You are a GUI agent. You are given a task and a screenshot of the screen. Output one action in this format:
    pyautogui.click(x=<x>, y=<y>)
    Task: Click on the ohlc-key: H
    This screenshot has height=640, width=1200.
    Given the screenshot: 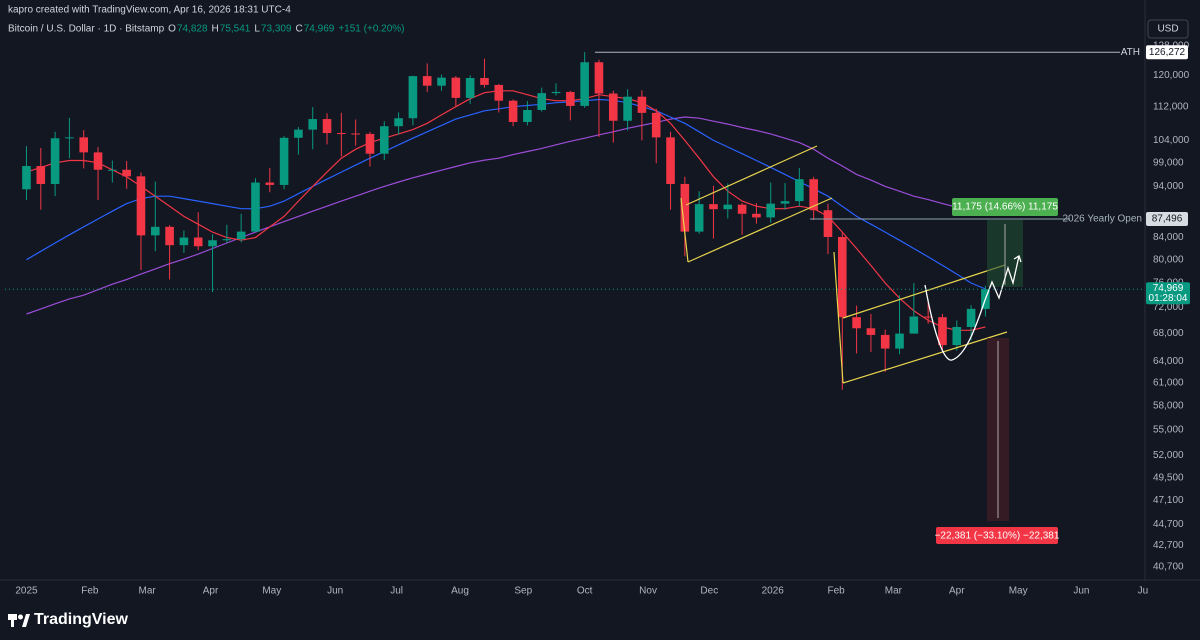 What is the action you would take?
    pyautogui.click(x=215, y=29)
    